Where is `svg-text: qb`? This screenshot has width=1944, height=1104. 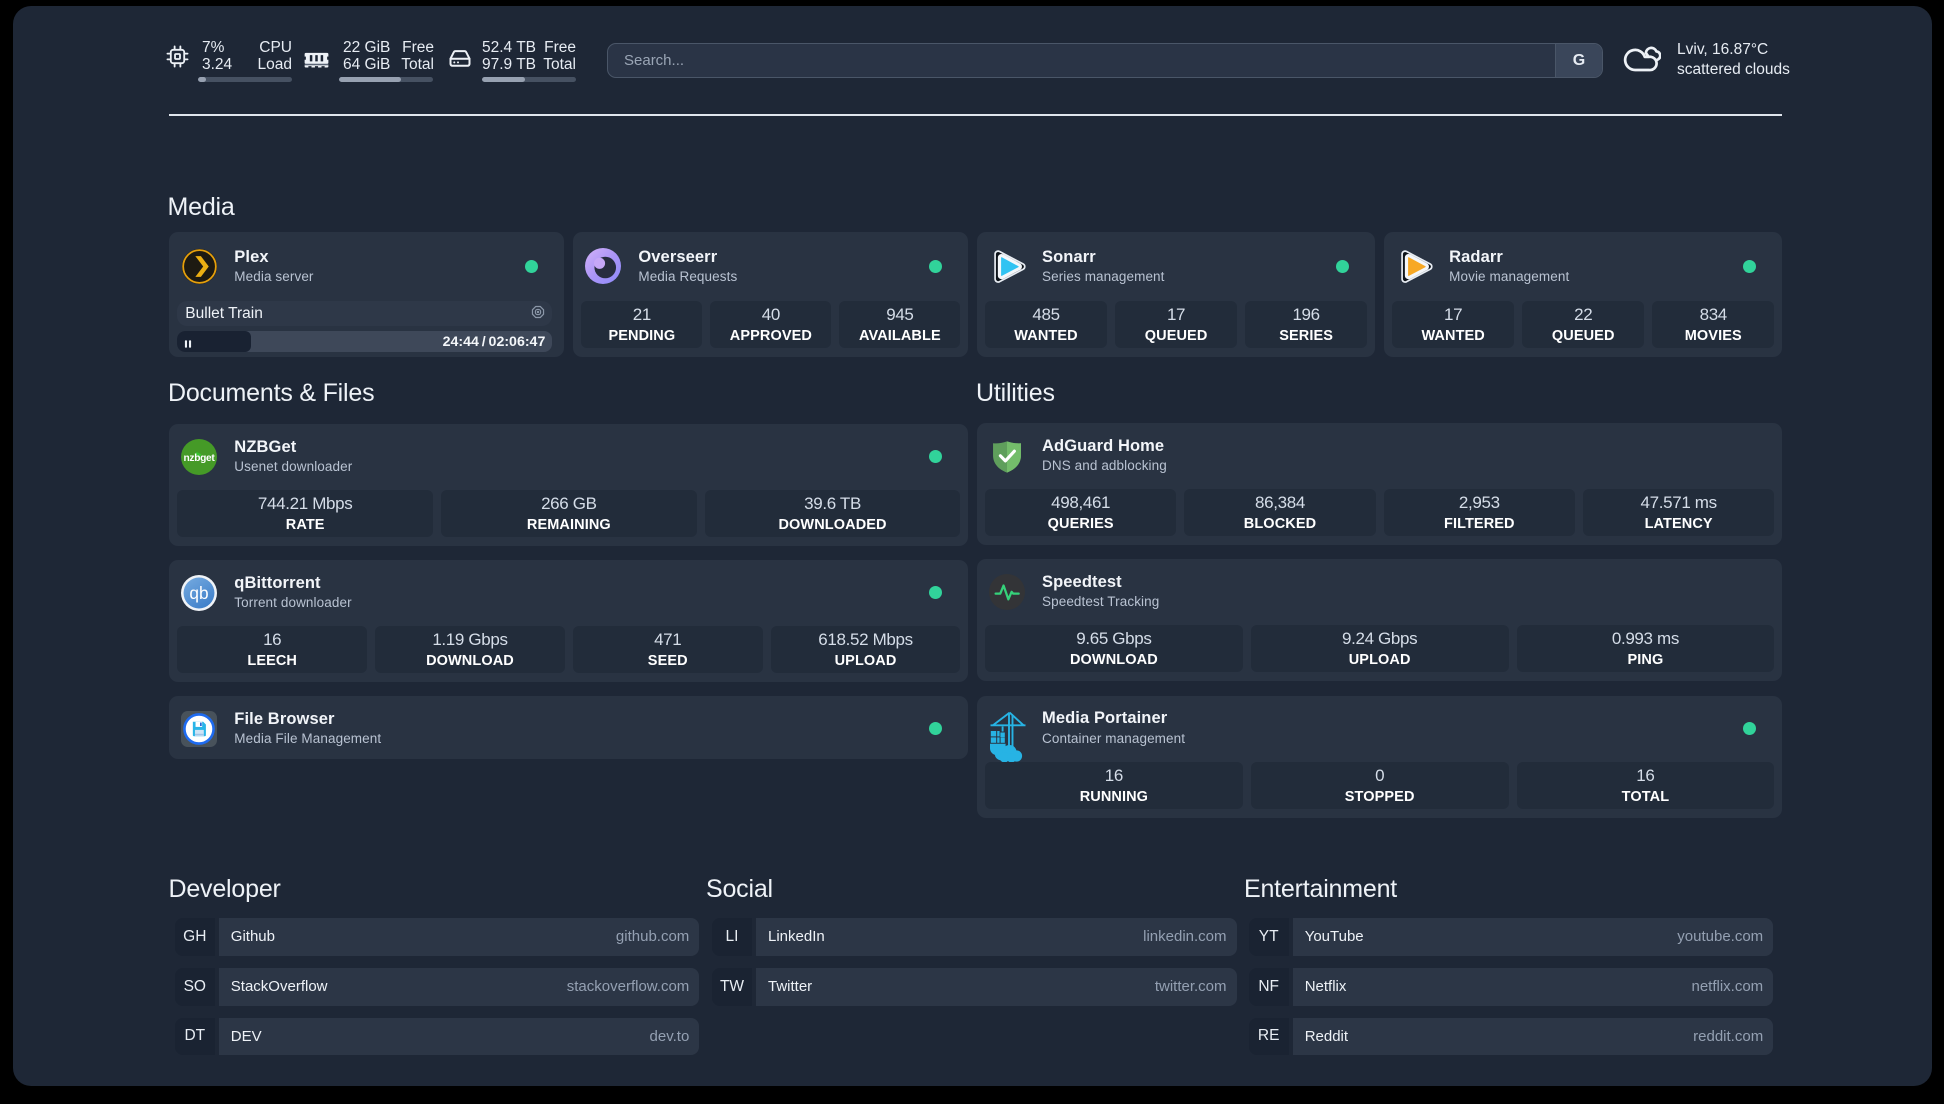
svg-text: qb is located at coordinates (198, 592).